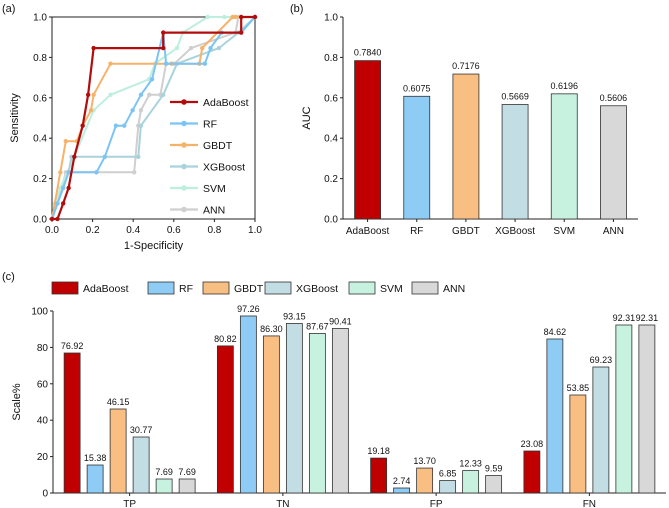 This screenshot has width=669, height=508. Describe the element at coordinates (43, 421) in the screenshot. I see `metrics-y-tick-label: 40` at that location.